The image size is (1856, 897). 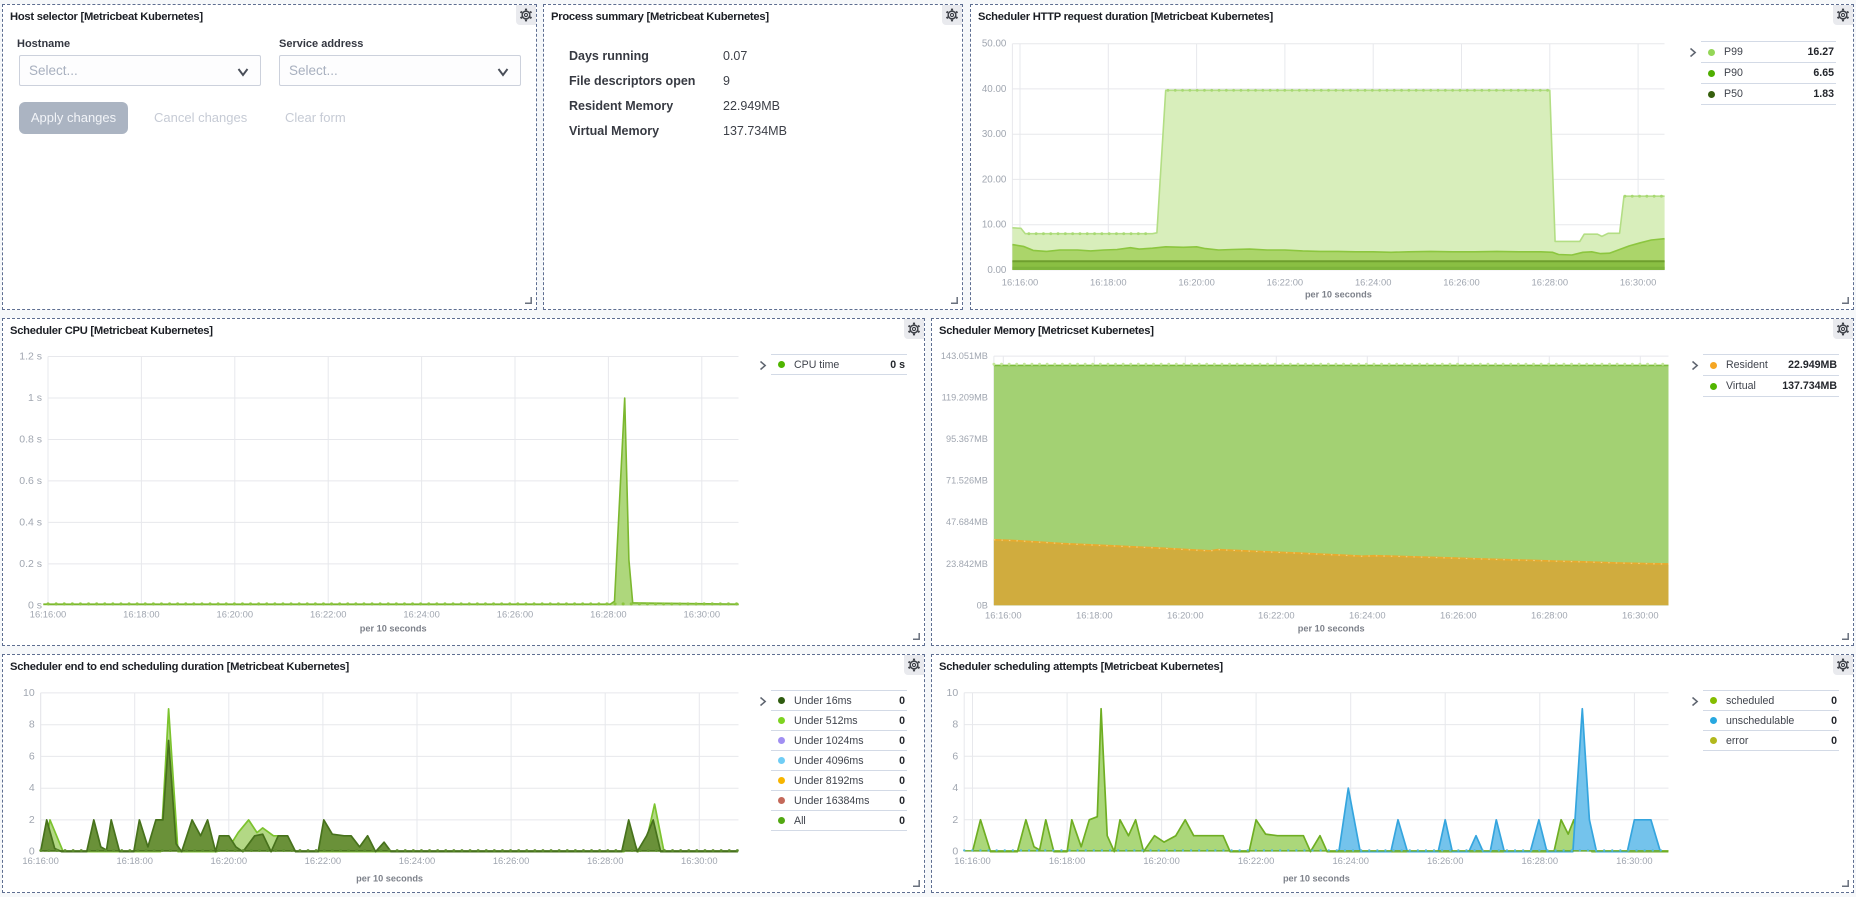 I want to click on svg-text: 1.2 s, so click(x=30, y=357).